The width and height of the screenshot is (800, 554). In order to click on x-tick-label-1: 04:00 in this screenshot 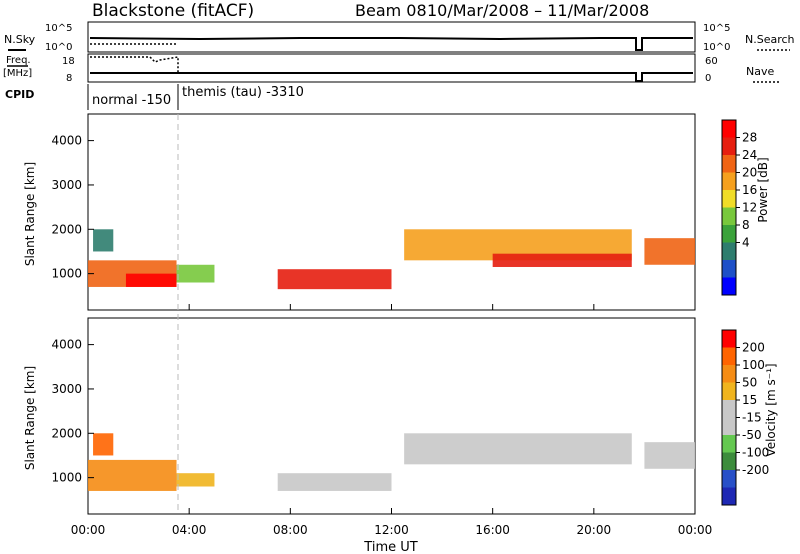, I will do `click(189, 530)`.